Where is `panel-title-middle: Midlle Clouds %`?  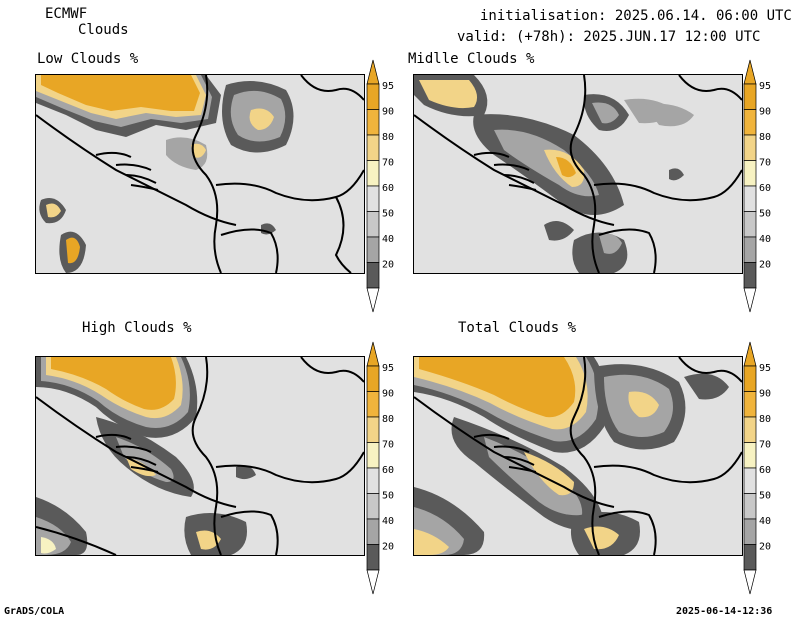
panel-title-middle: Midlle Clouds % is located at coordinates (471, 59).